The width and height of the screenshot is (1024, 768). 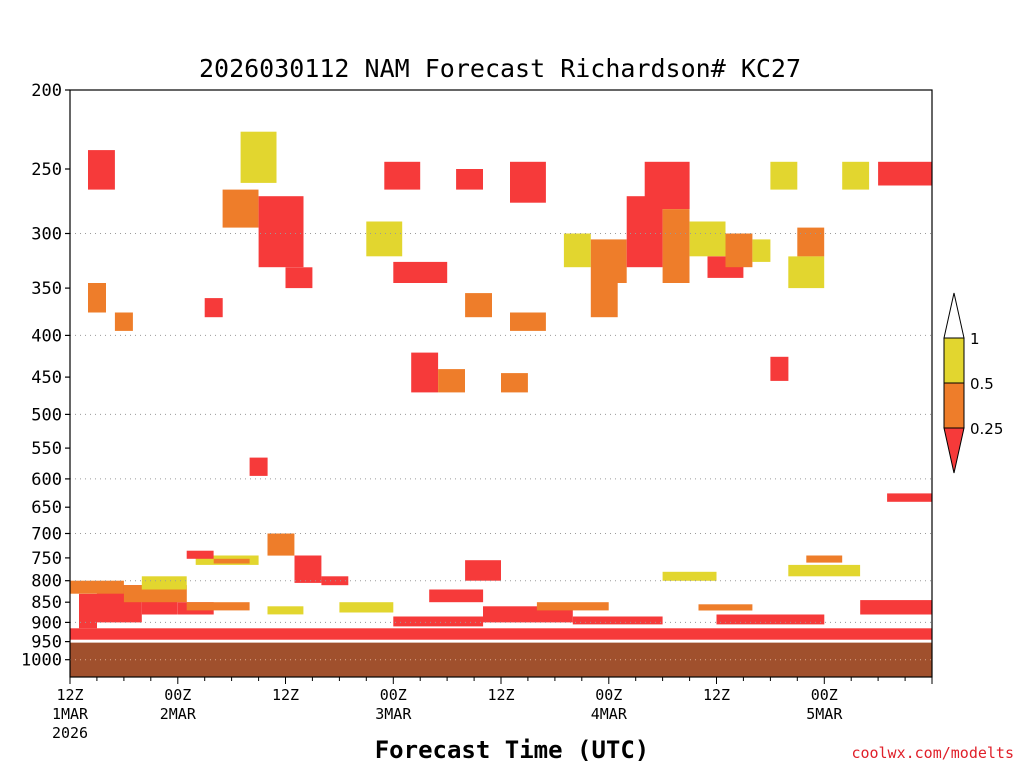 What do you see at coordinates (954, 450) in the screenshot?
I see `legend-arrow-bottom` at bounding box center [954, 450].